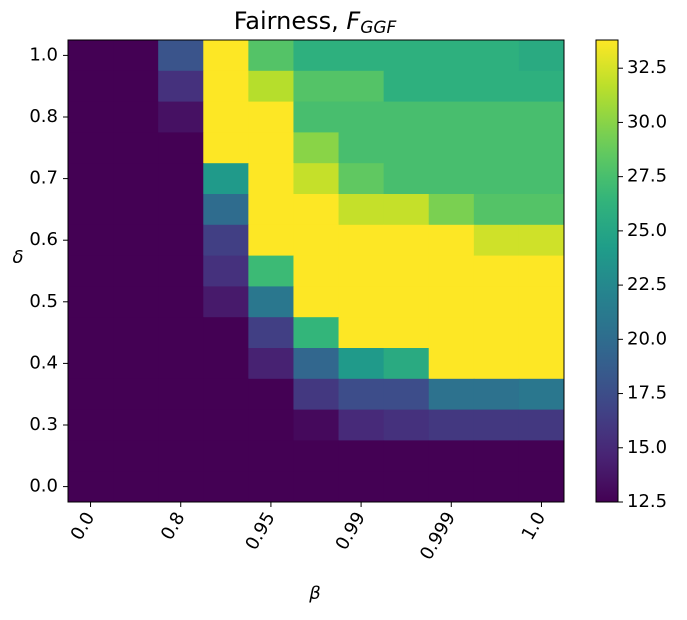 This screenshot has width=687, height=620. What do you see at coordinates (43, 116) in the screenshot?
I see `y-tick-label: 0.8` at bounding box center [43, 116].